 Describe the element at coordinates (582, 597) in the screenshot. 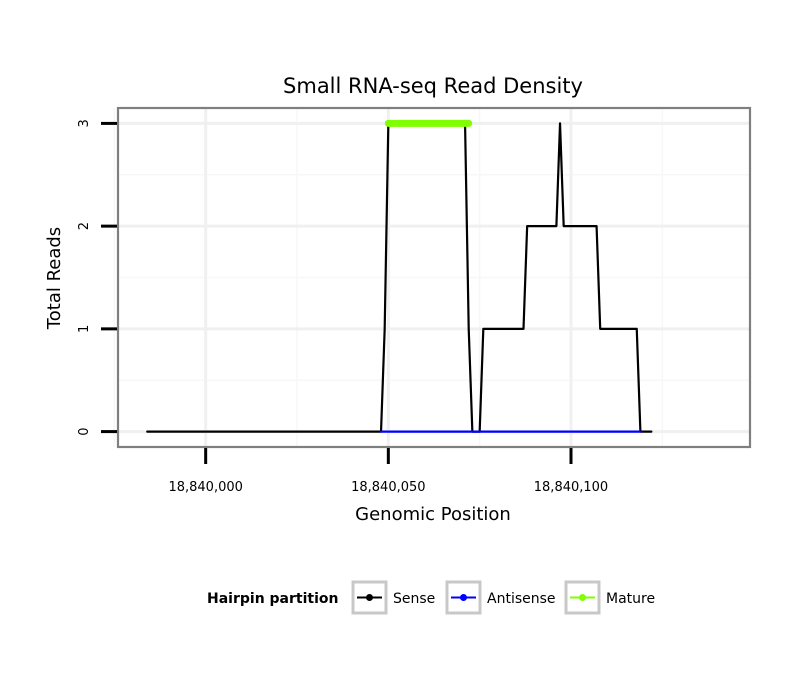

I see `legend-key-point-mature` at that location.